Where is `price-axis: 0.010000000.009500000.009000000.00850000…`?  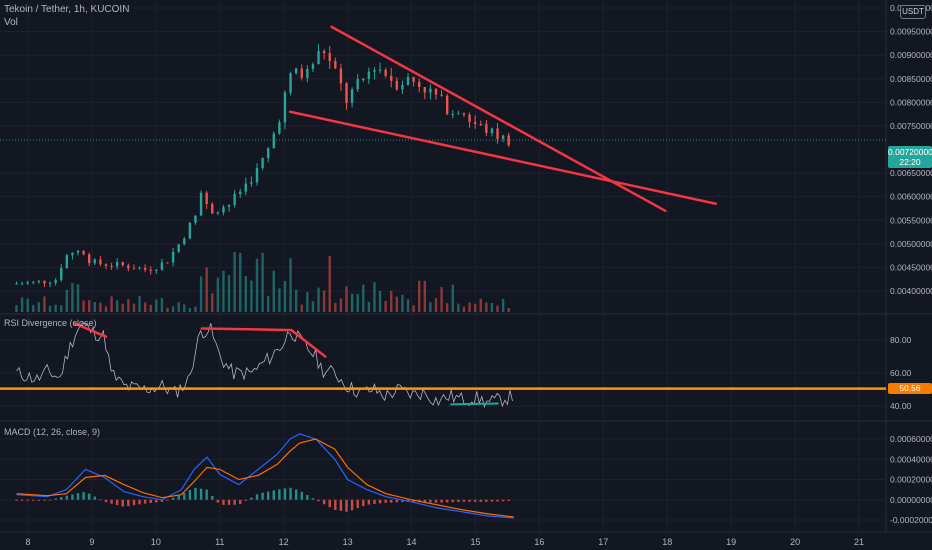
price-axis: 0.010000000.009500000.009000000.00850000… is located at coordinates (911, 264).